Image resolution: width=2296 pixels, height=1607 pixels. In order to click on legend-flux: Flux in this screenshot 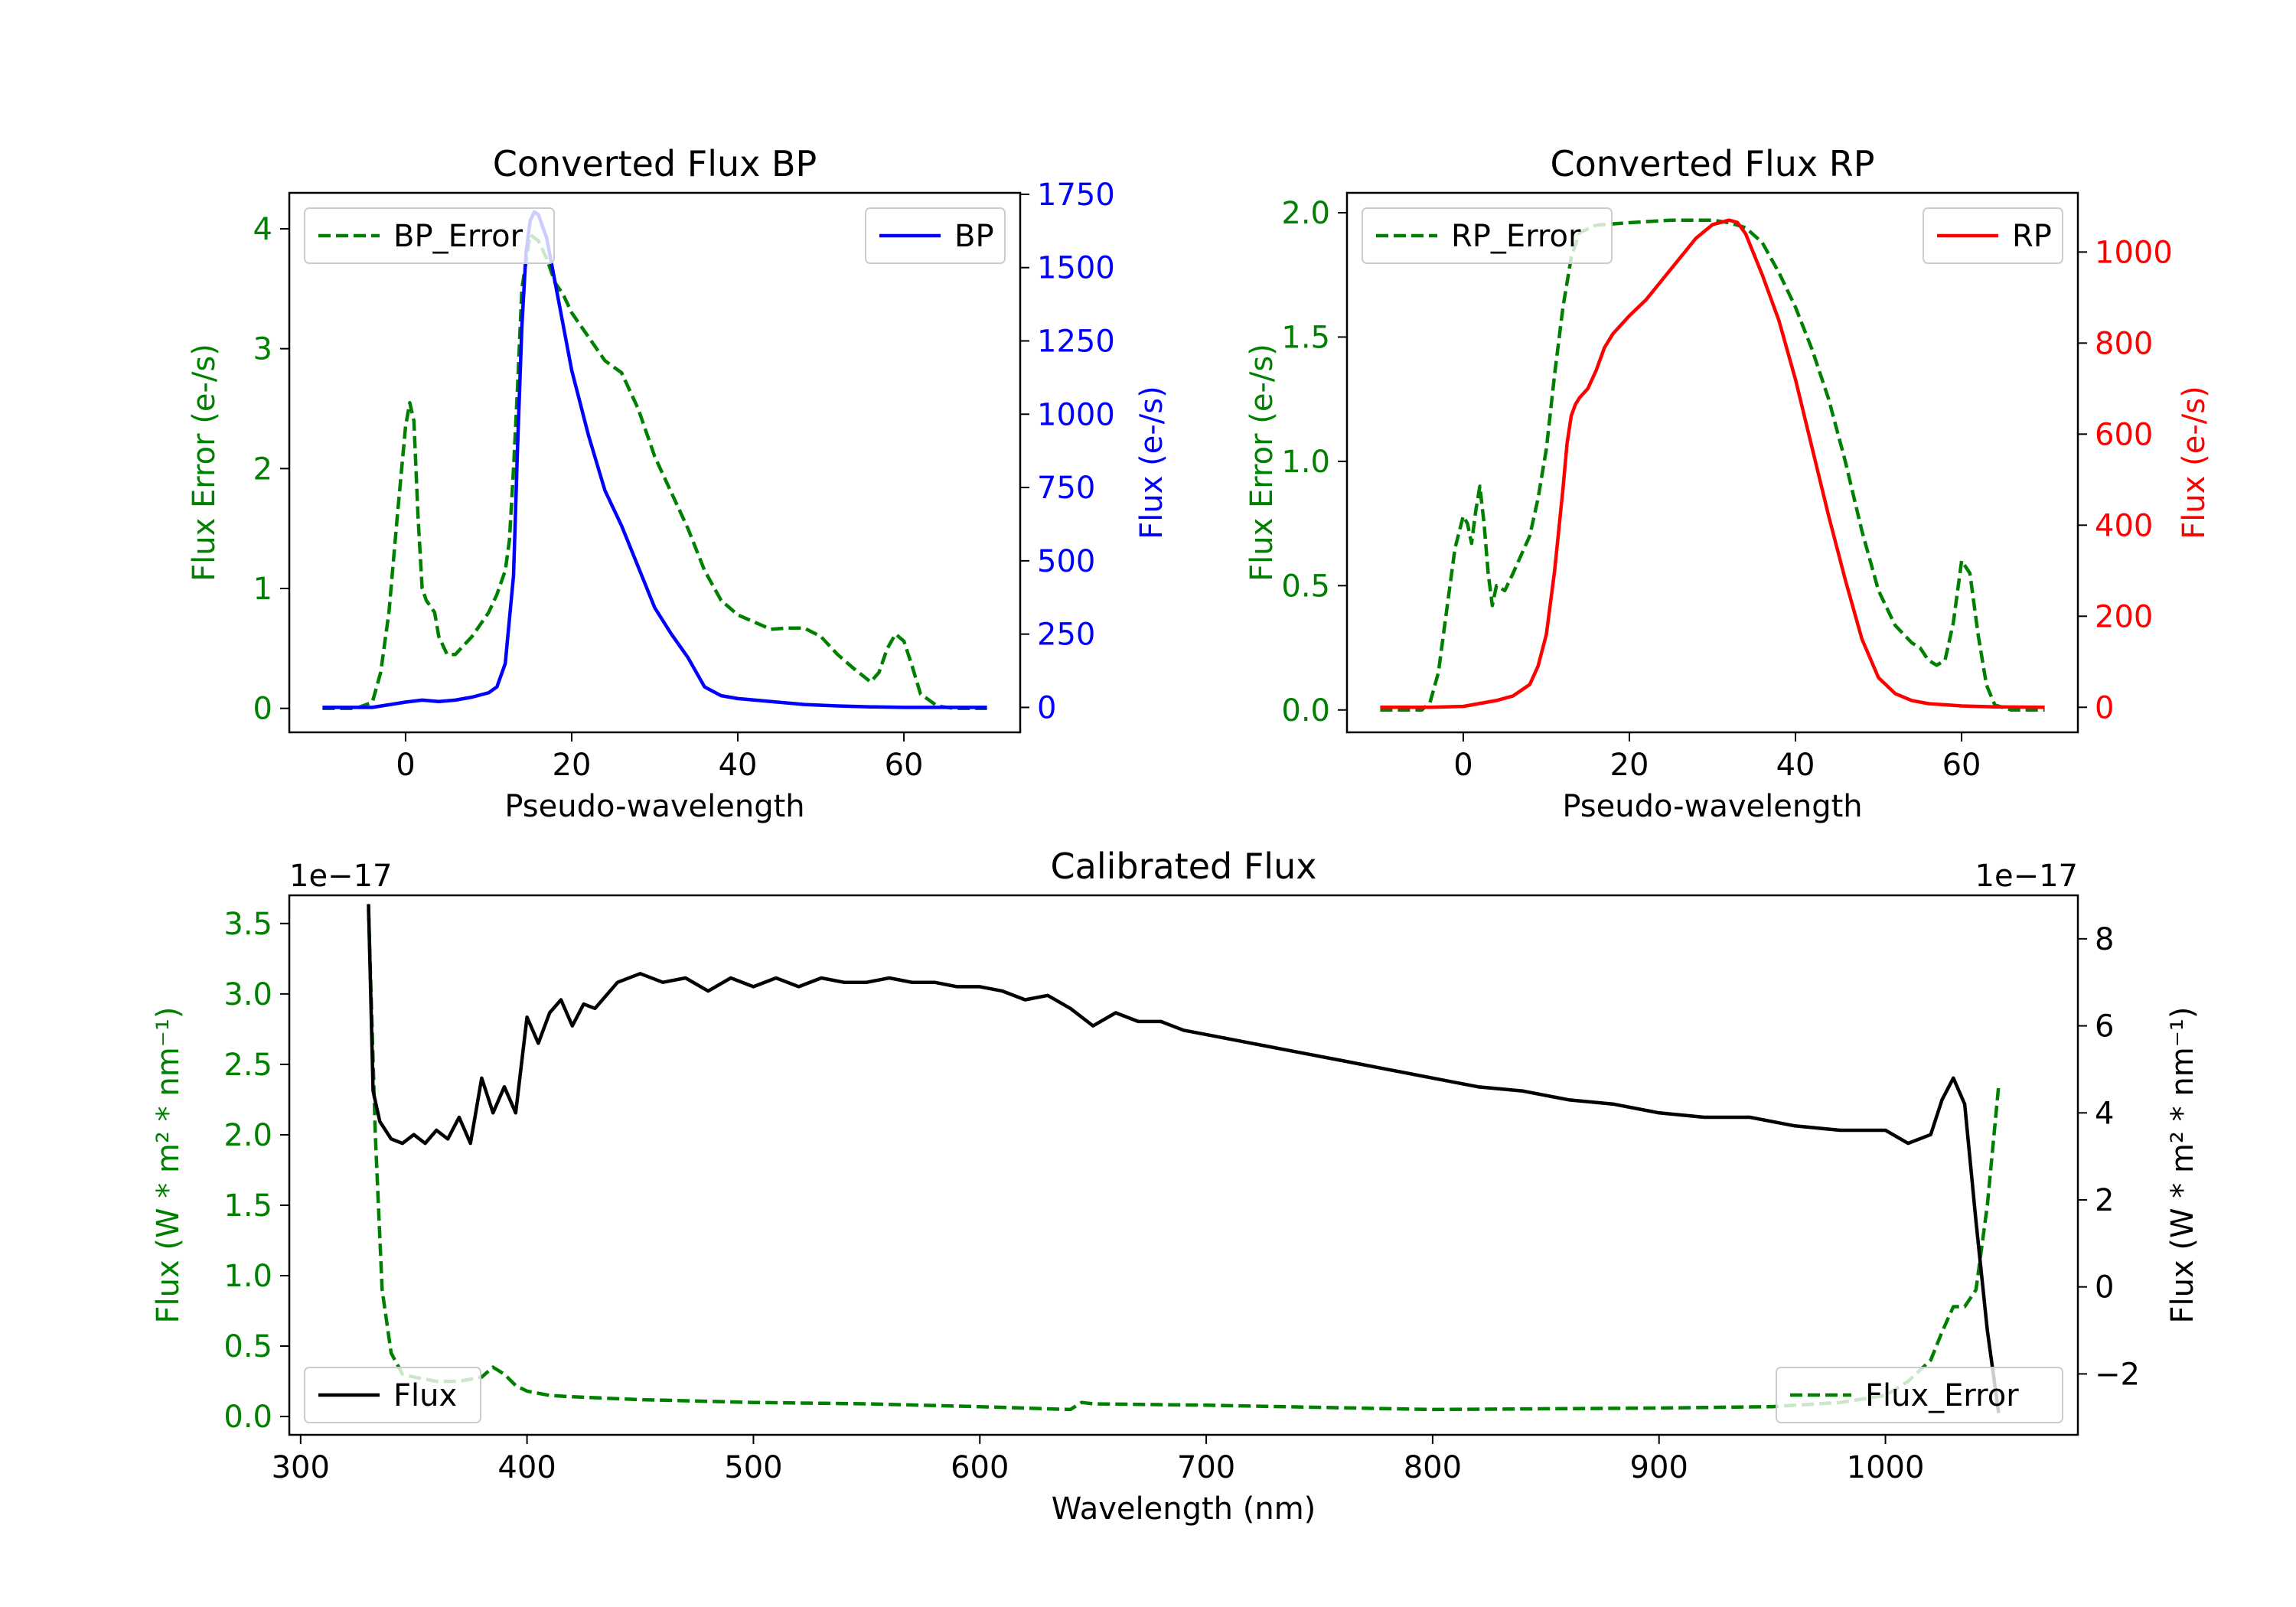, I will do `click(392, 1395)`.